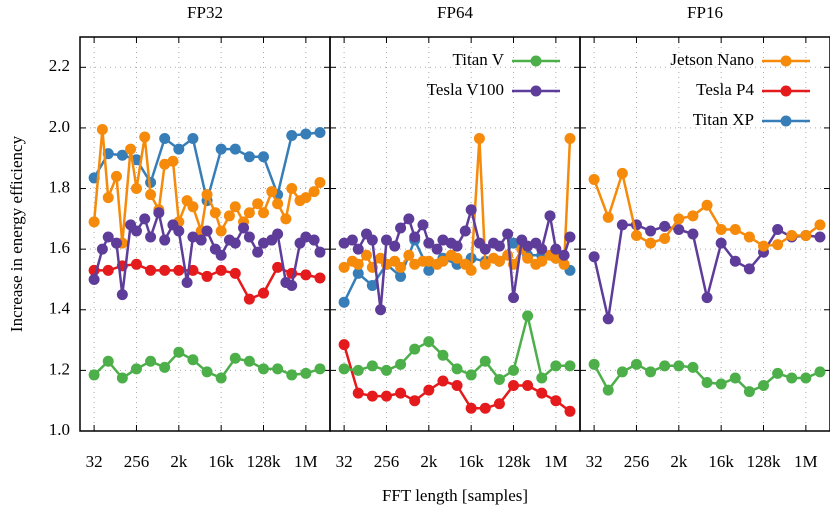  I want to click on y-tick-label: 1.4, so click(60, 308).